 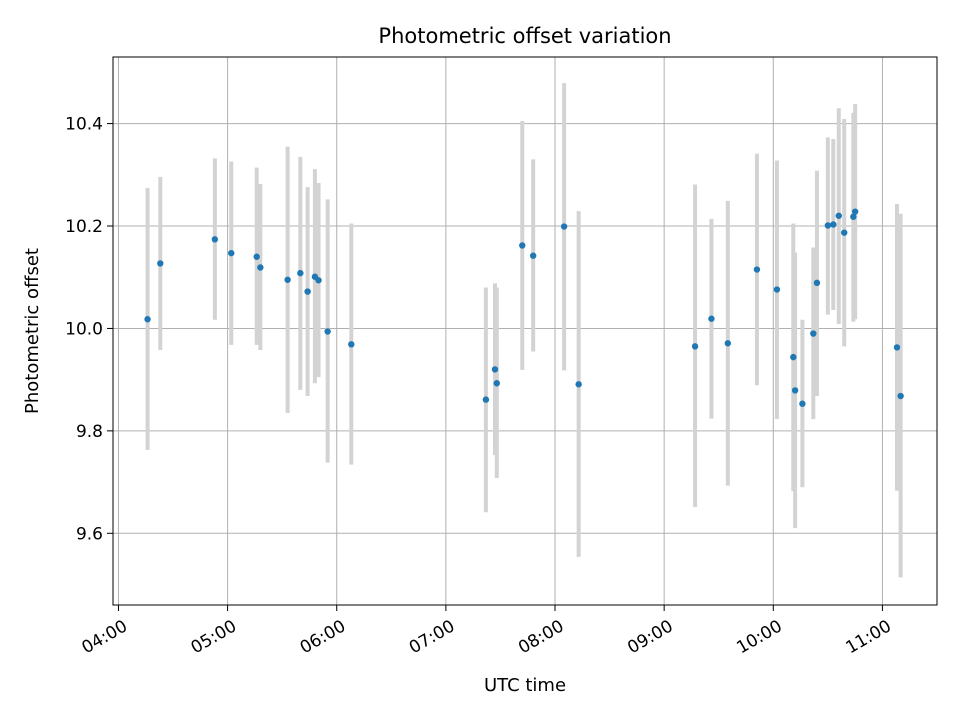 What do you see at coordinates (525, 685) in the screenshot?
I see `x-axis-label: UTC time` at bounding box center [525, 685].